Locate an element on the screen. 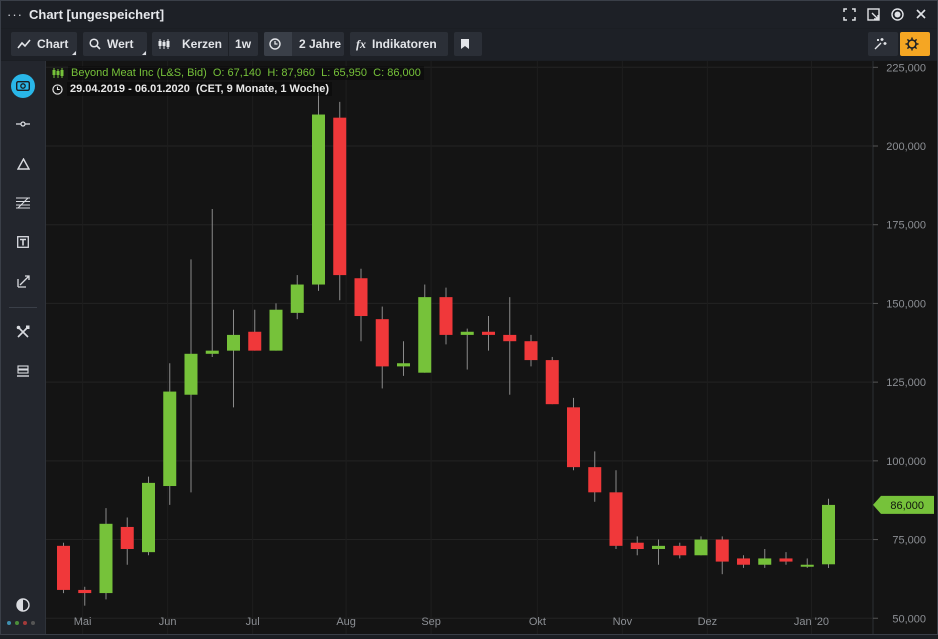 The height and width of the screenshot is (639, 938). x-tick-label: Okt is located at coordinates (537, 622).